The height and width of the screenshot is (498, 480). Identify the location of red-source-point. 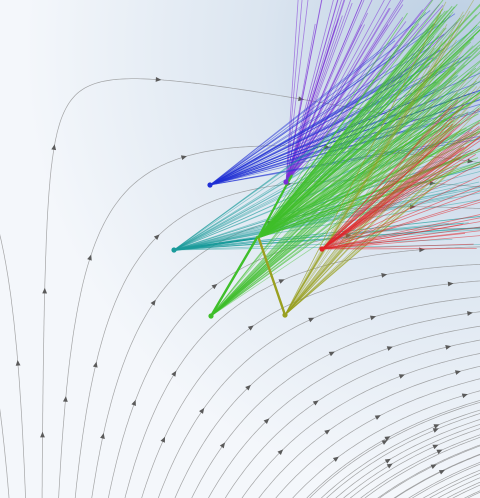
(322, 249).